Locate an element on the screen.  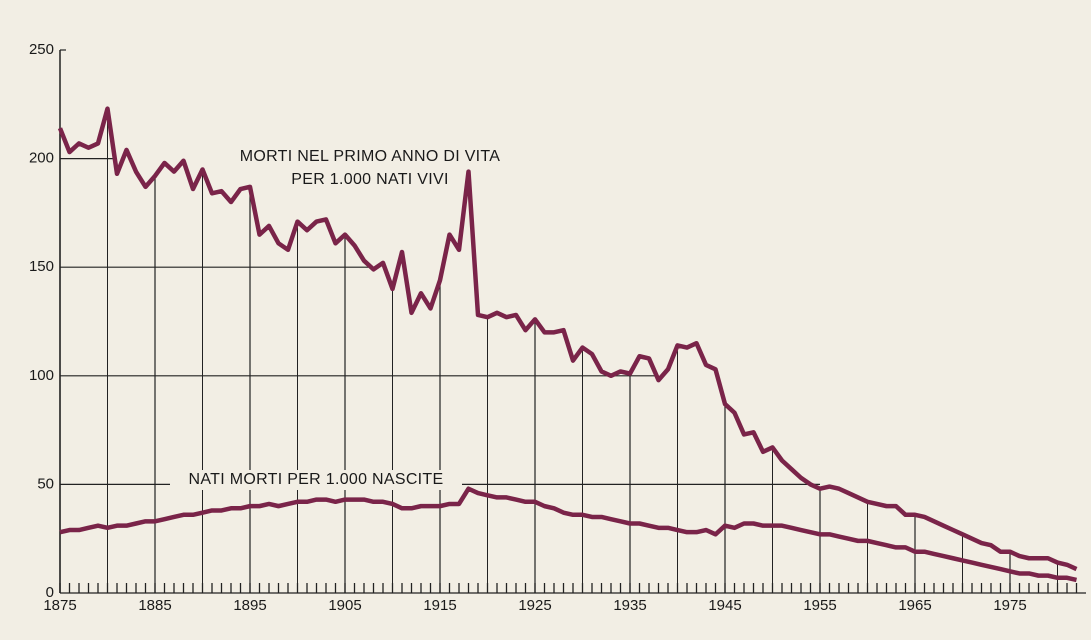
y-tick-label: 150 is located at coordinates (41, 266).